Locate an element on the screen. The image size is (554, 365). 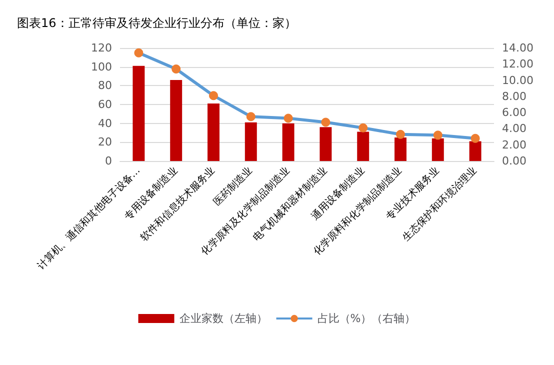
y2-tick-label: 10.00 is located at coordinates (518, 80).